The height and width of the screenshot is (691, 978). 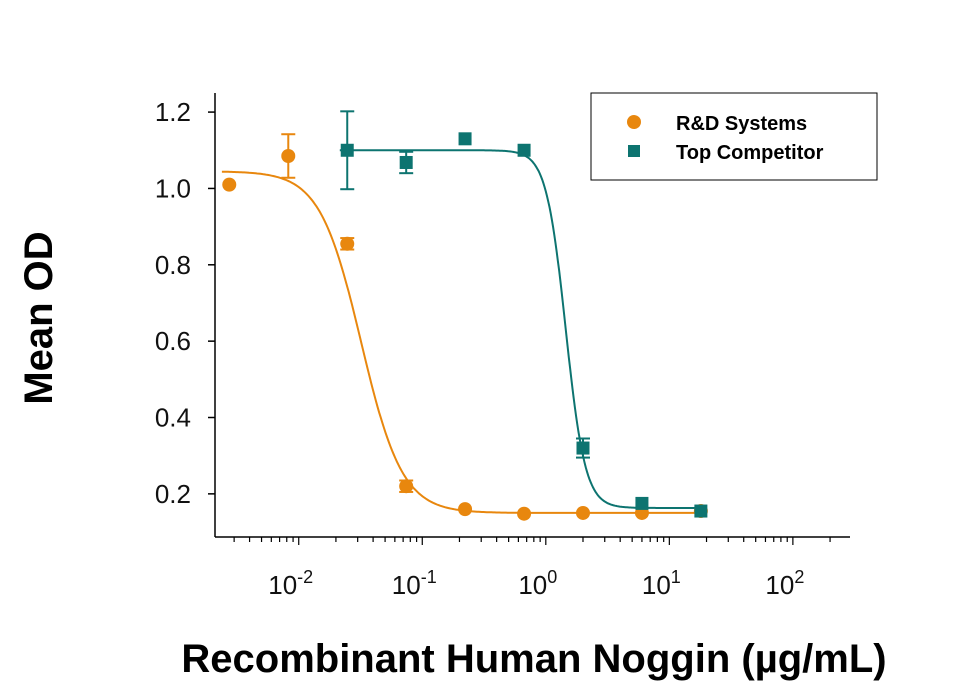 I want to click on x-tick-label: 10⁻¹, so click(x=414, y=583).